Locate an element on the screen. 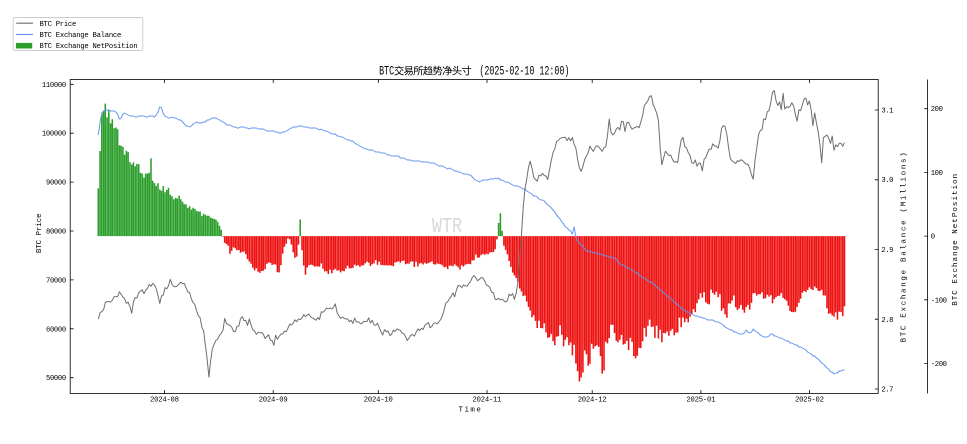 This screenshot has height=444, width=967. svg-text: 2.7 is located at coordinates (887, 391).